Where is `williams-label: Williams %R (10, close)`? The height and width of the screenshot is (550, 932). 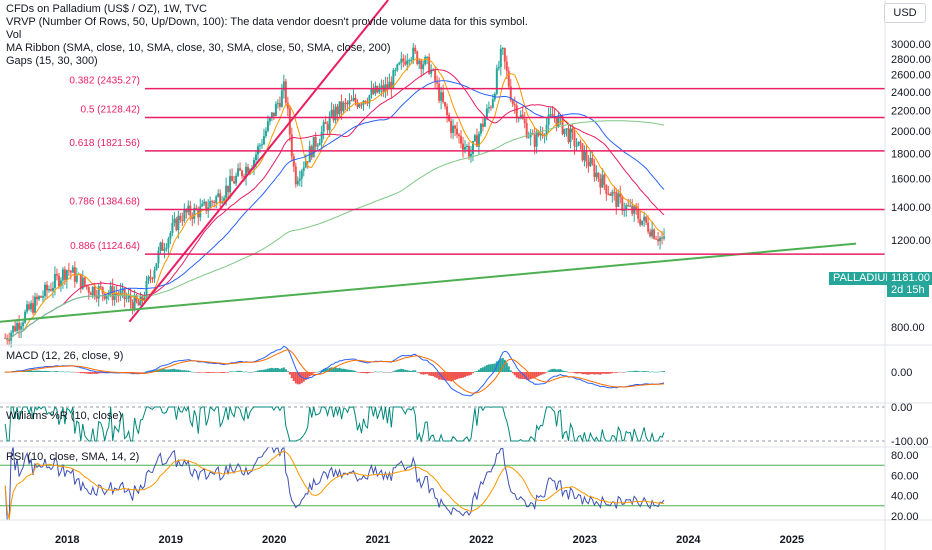
williams-label: Williams %R (10, close) is located at coordinates (64, 416).